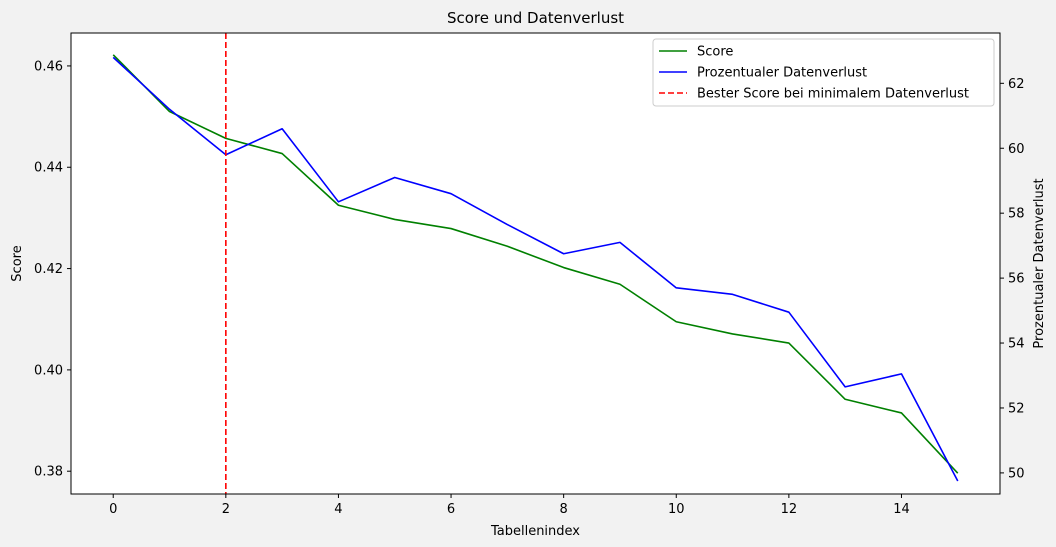 The height and width of the screenshot is (547, 1056). What do you see at coordinates (509, 505) in the screenshot?
I see `x-axis-ticks: 0 2 4 6 8 10 12 14` at bounding box center [509, 505].